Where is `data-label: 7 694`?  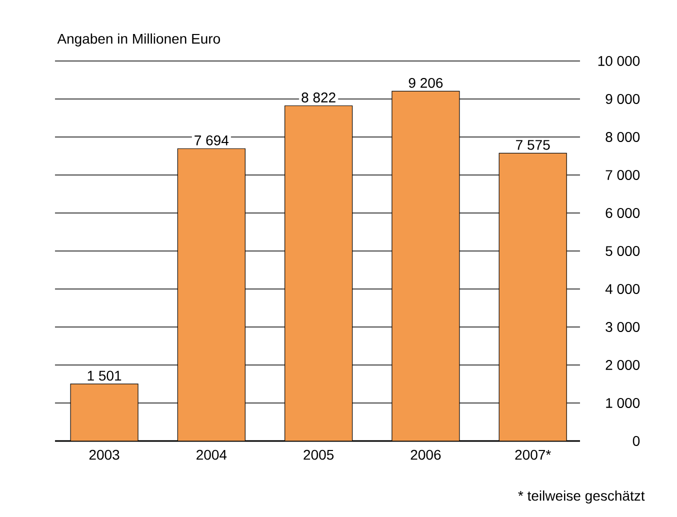 data-label: 7 694 is located at coordinates (211, 140).